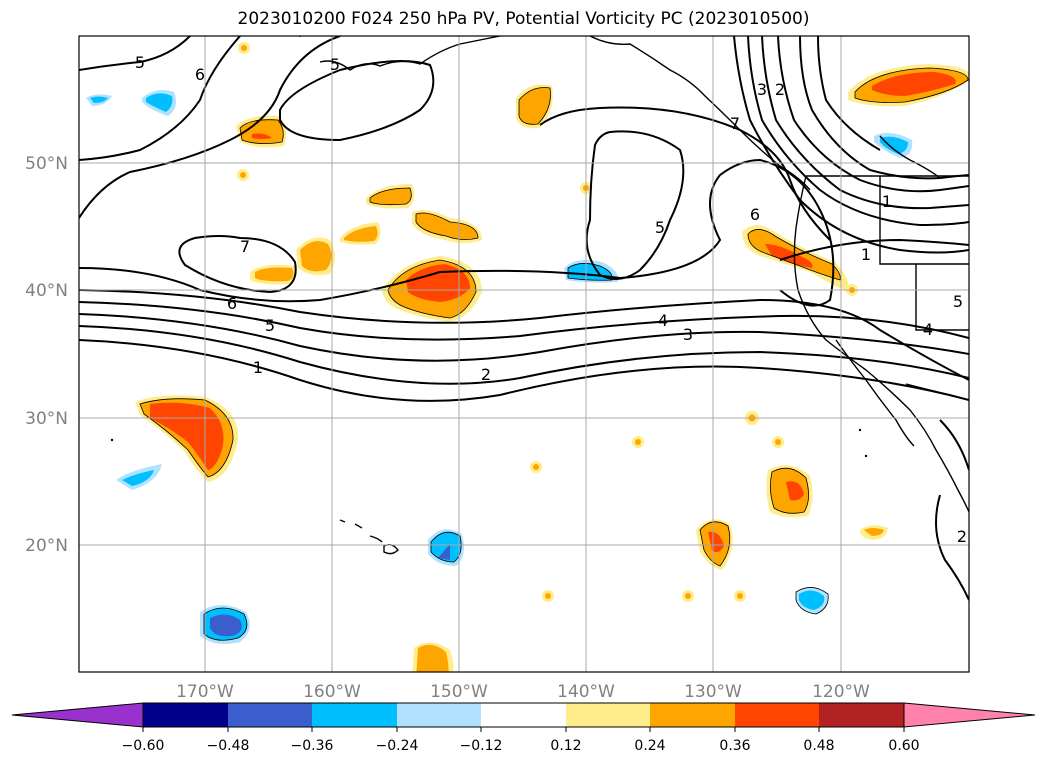 Image resolution: width=1047 pixels, height=765 pixels. I want to click on longitude-labels: 170°W 160°W 150°W 140°W 130°W 120°W, so click(523, 692).